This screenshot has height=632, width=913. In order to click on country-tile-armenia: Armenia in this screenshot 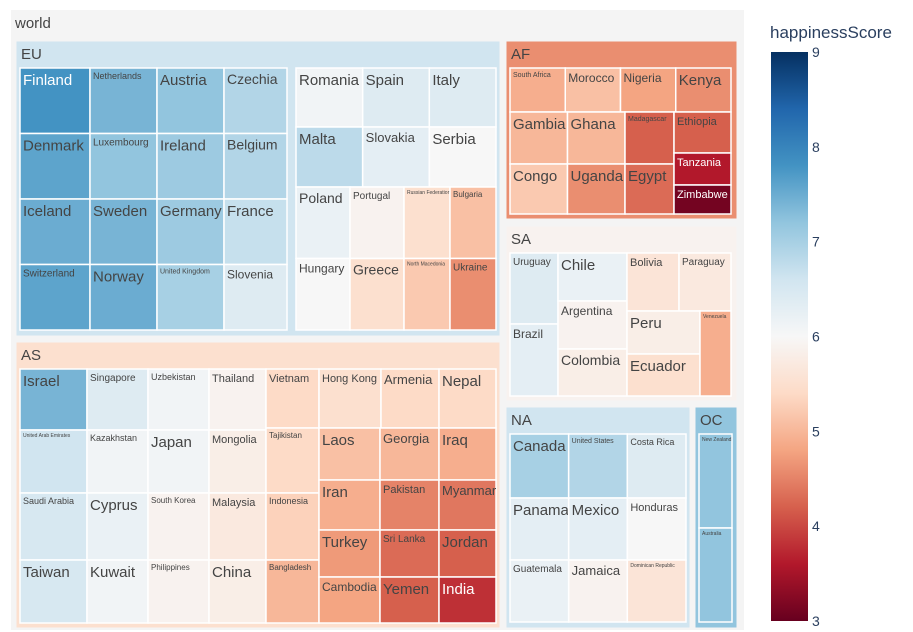, I will do `click(410, 398)`.